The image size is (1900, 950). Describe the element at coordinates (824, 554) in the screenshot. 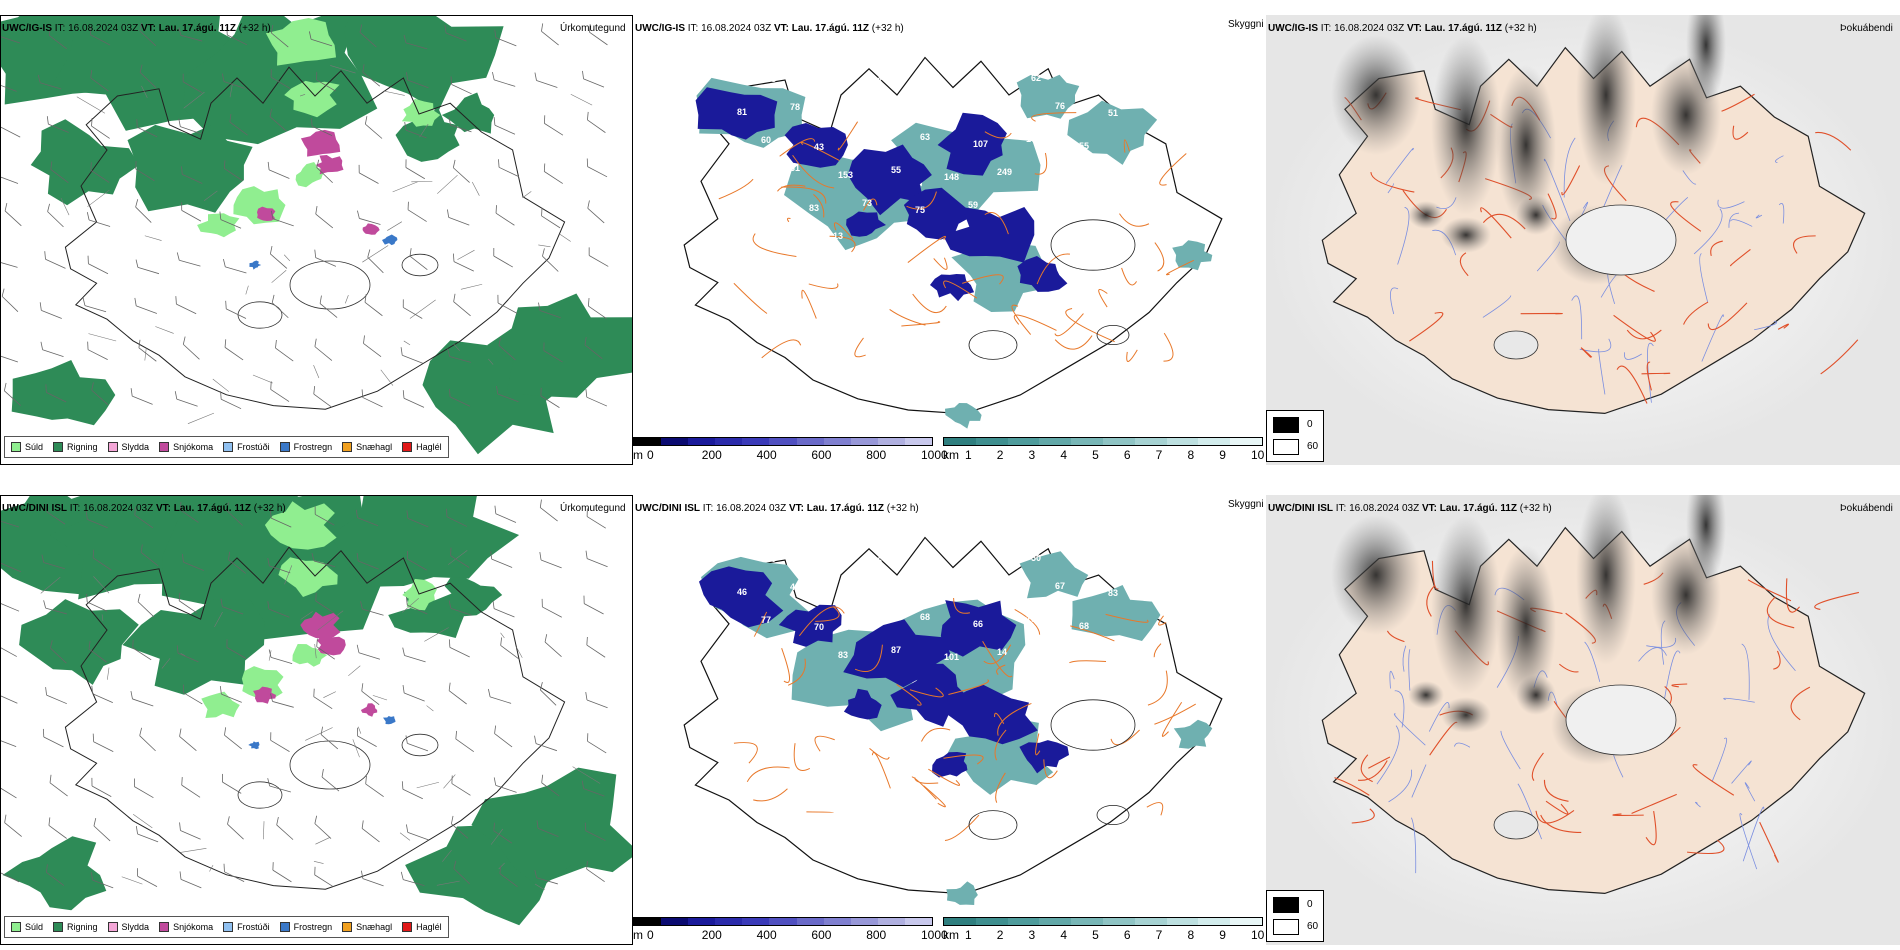

I see `visibility-value-label: 48` at that location.